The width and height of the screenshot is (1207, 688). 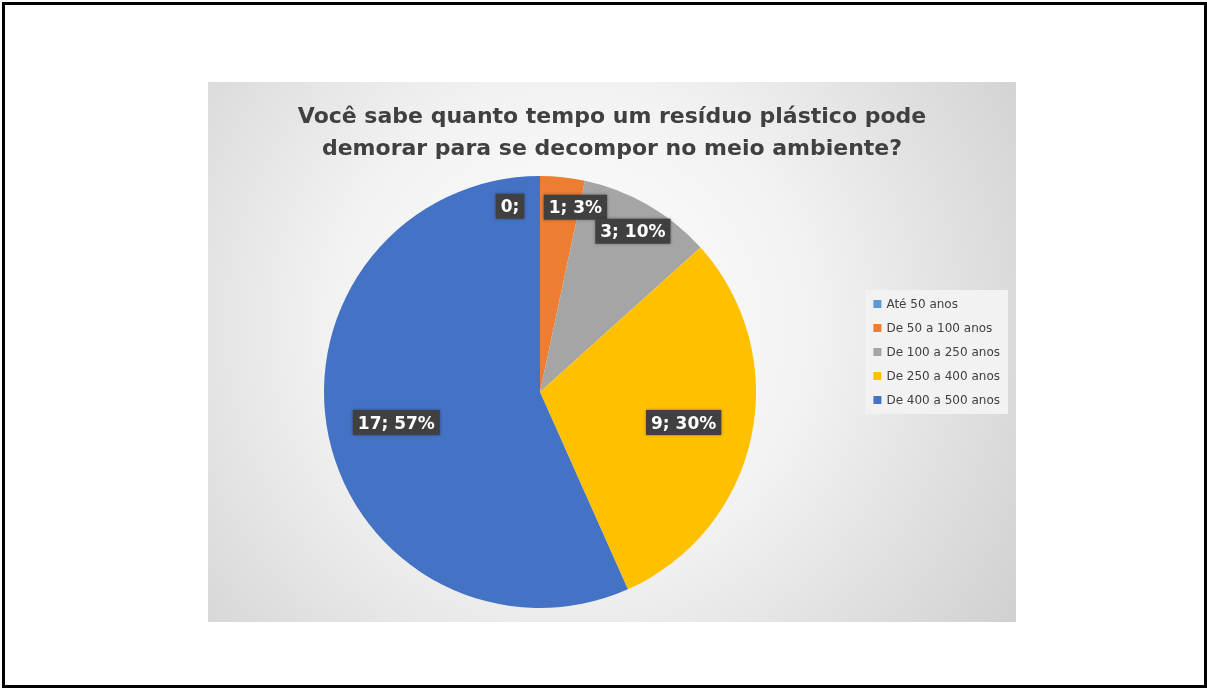 I want to click on legend-label: De 250 a 400 anos, so click(x=943, y=376).